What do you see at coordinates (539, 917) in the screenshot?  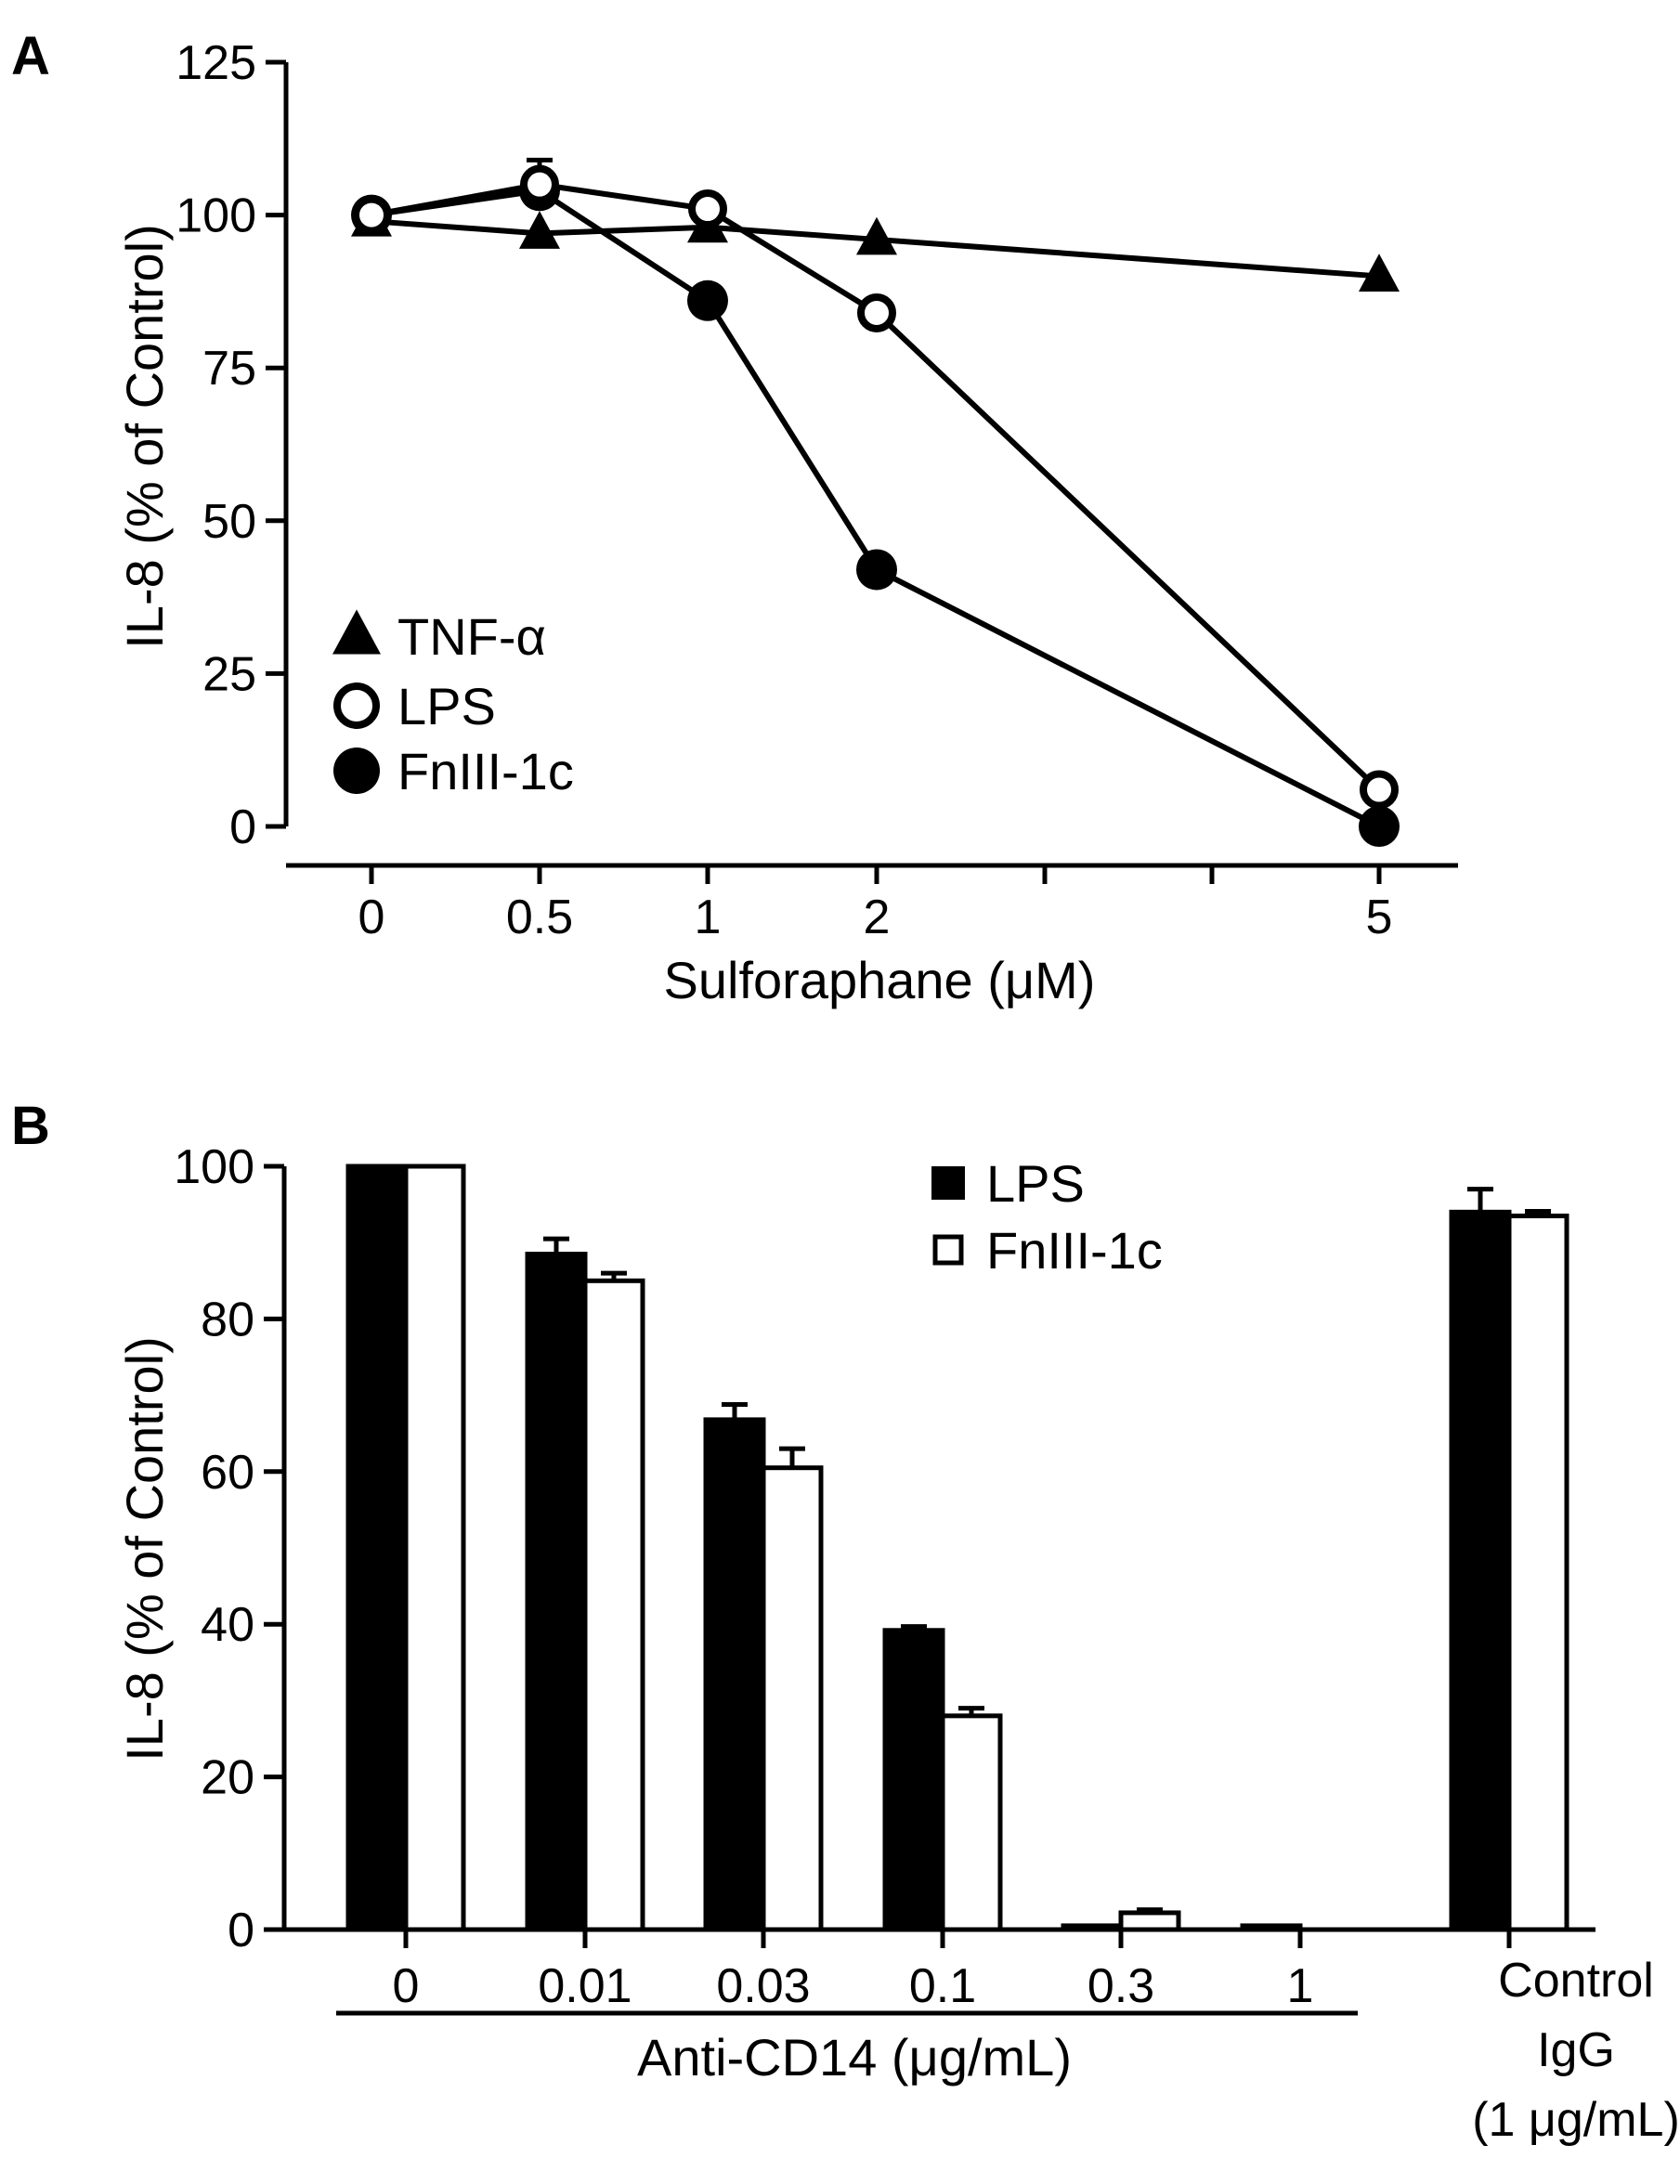 I see `panel-a-x-tick-label: 0.5` at bounding box center [539, 917].